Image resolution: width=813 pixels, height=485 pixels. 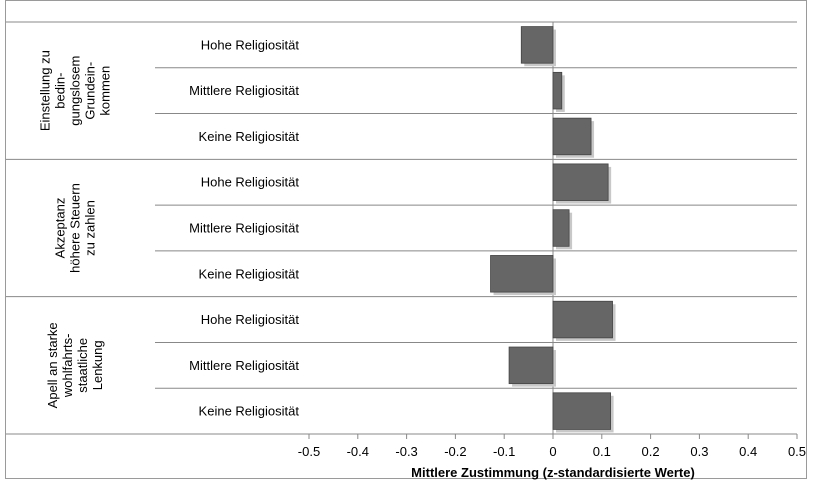 I want to click on group-label: Akzeptanzhöhere Steuernzu zahlen, so click(x=75, y=228).